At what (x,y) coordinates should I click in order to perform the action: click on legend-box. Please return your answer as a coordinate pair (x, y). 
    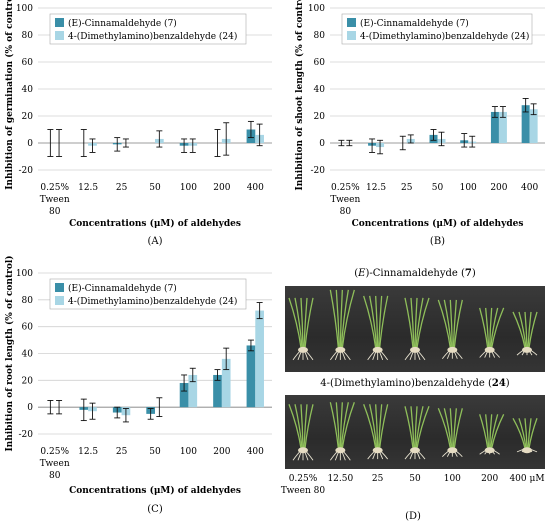
    Looking at the image, I should click on (437, 29).